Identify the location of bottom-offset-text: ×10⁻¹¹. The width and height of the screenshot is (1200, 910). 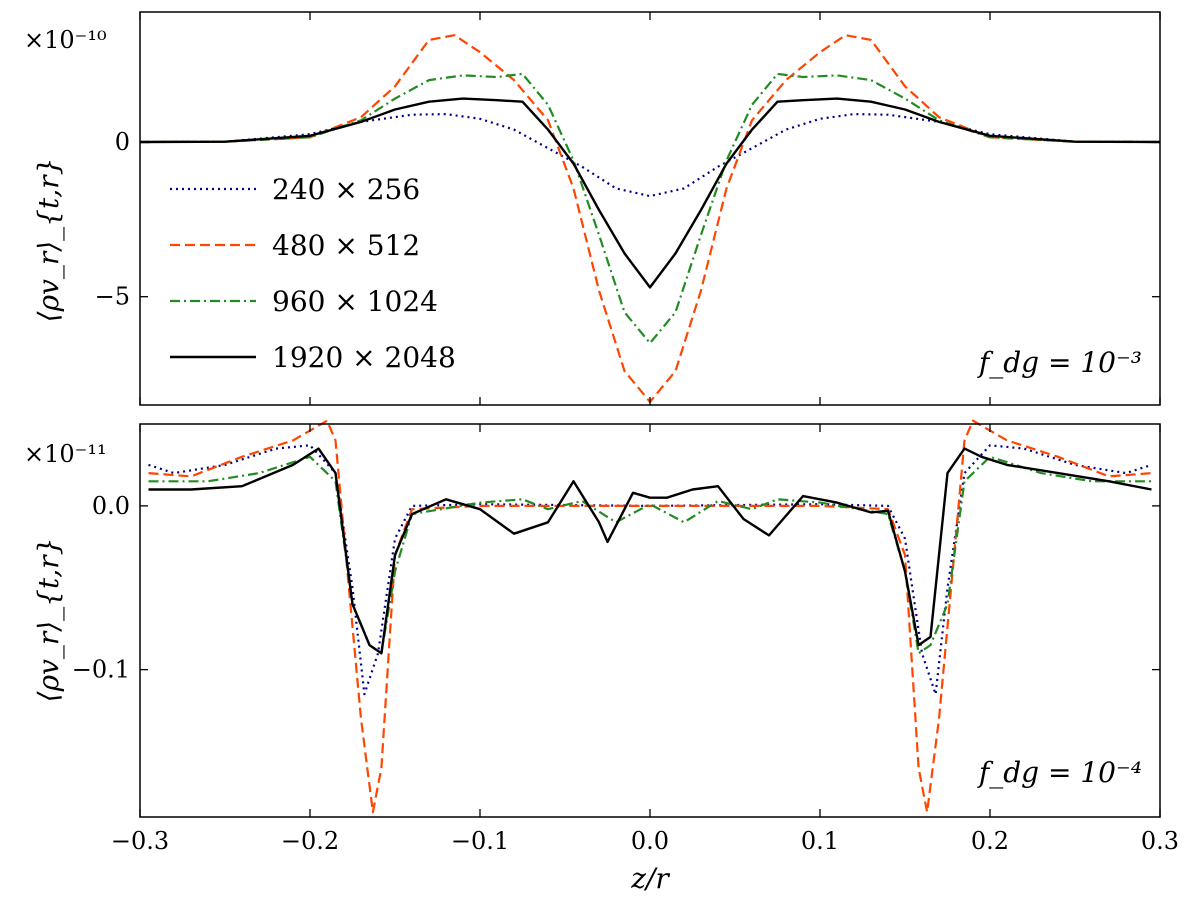
(65, 454).